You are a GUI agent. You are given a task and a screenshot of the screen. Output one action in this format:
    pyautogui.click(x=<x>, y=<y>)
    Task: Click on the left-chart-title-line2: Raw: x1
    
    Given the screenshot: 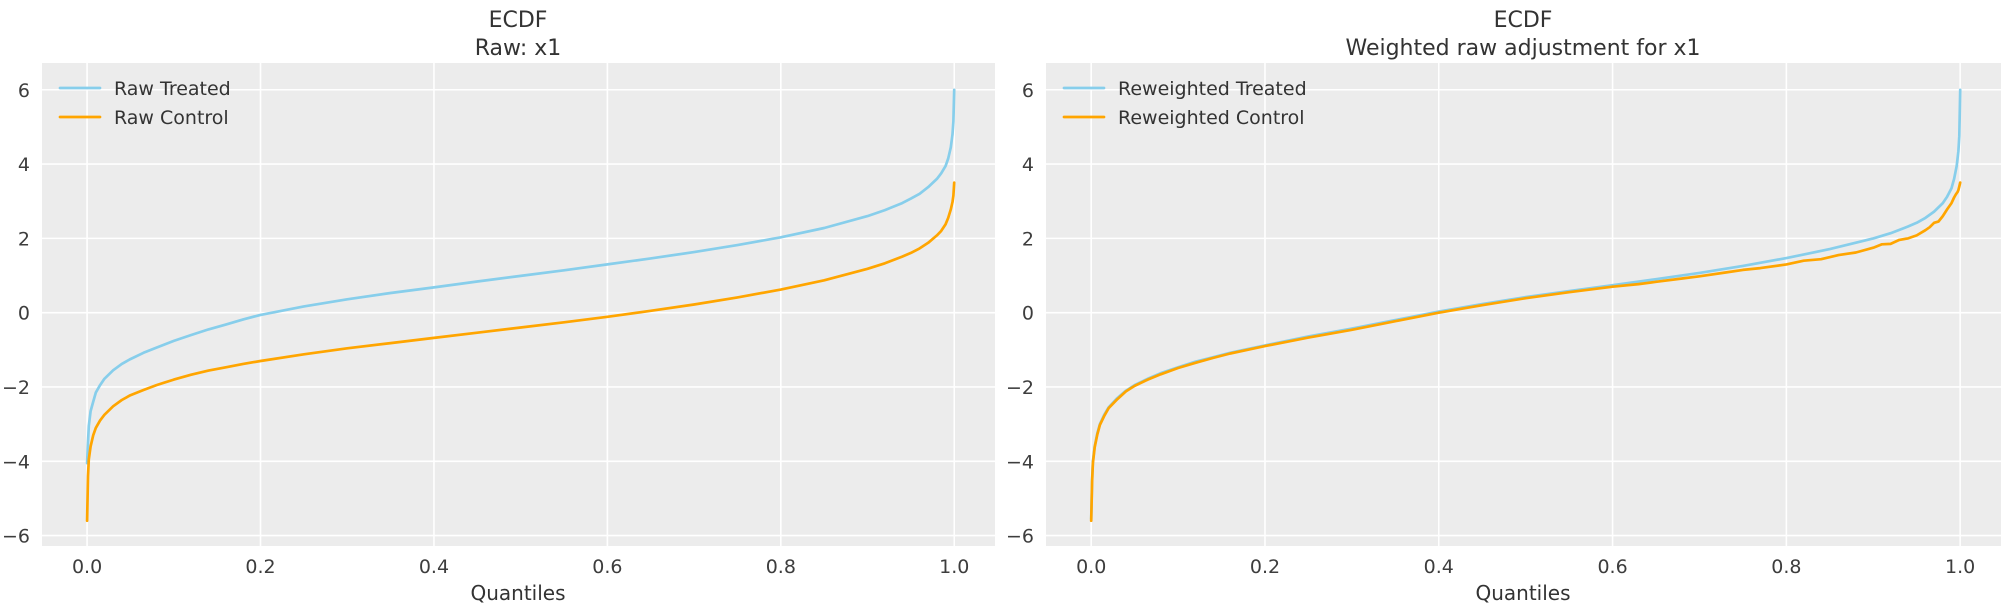 What is the action you would take?
    pyautogui.click(x=518, y=48)
    